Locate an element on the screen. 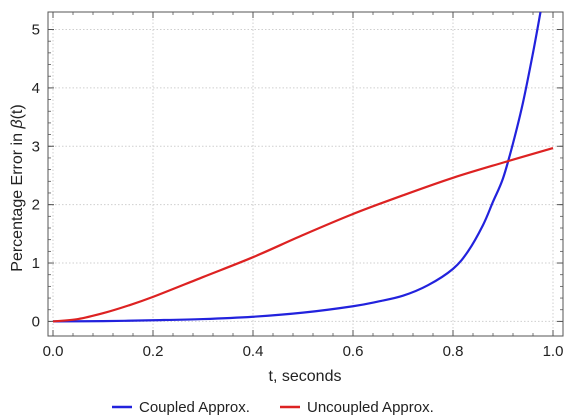 This screenshot has height=418, width=567. y-tick-label: 0 is located at coordinates (36, 321).